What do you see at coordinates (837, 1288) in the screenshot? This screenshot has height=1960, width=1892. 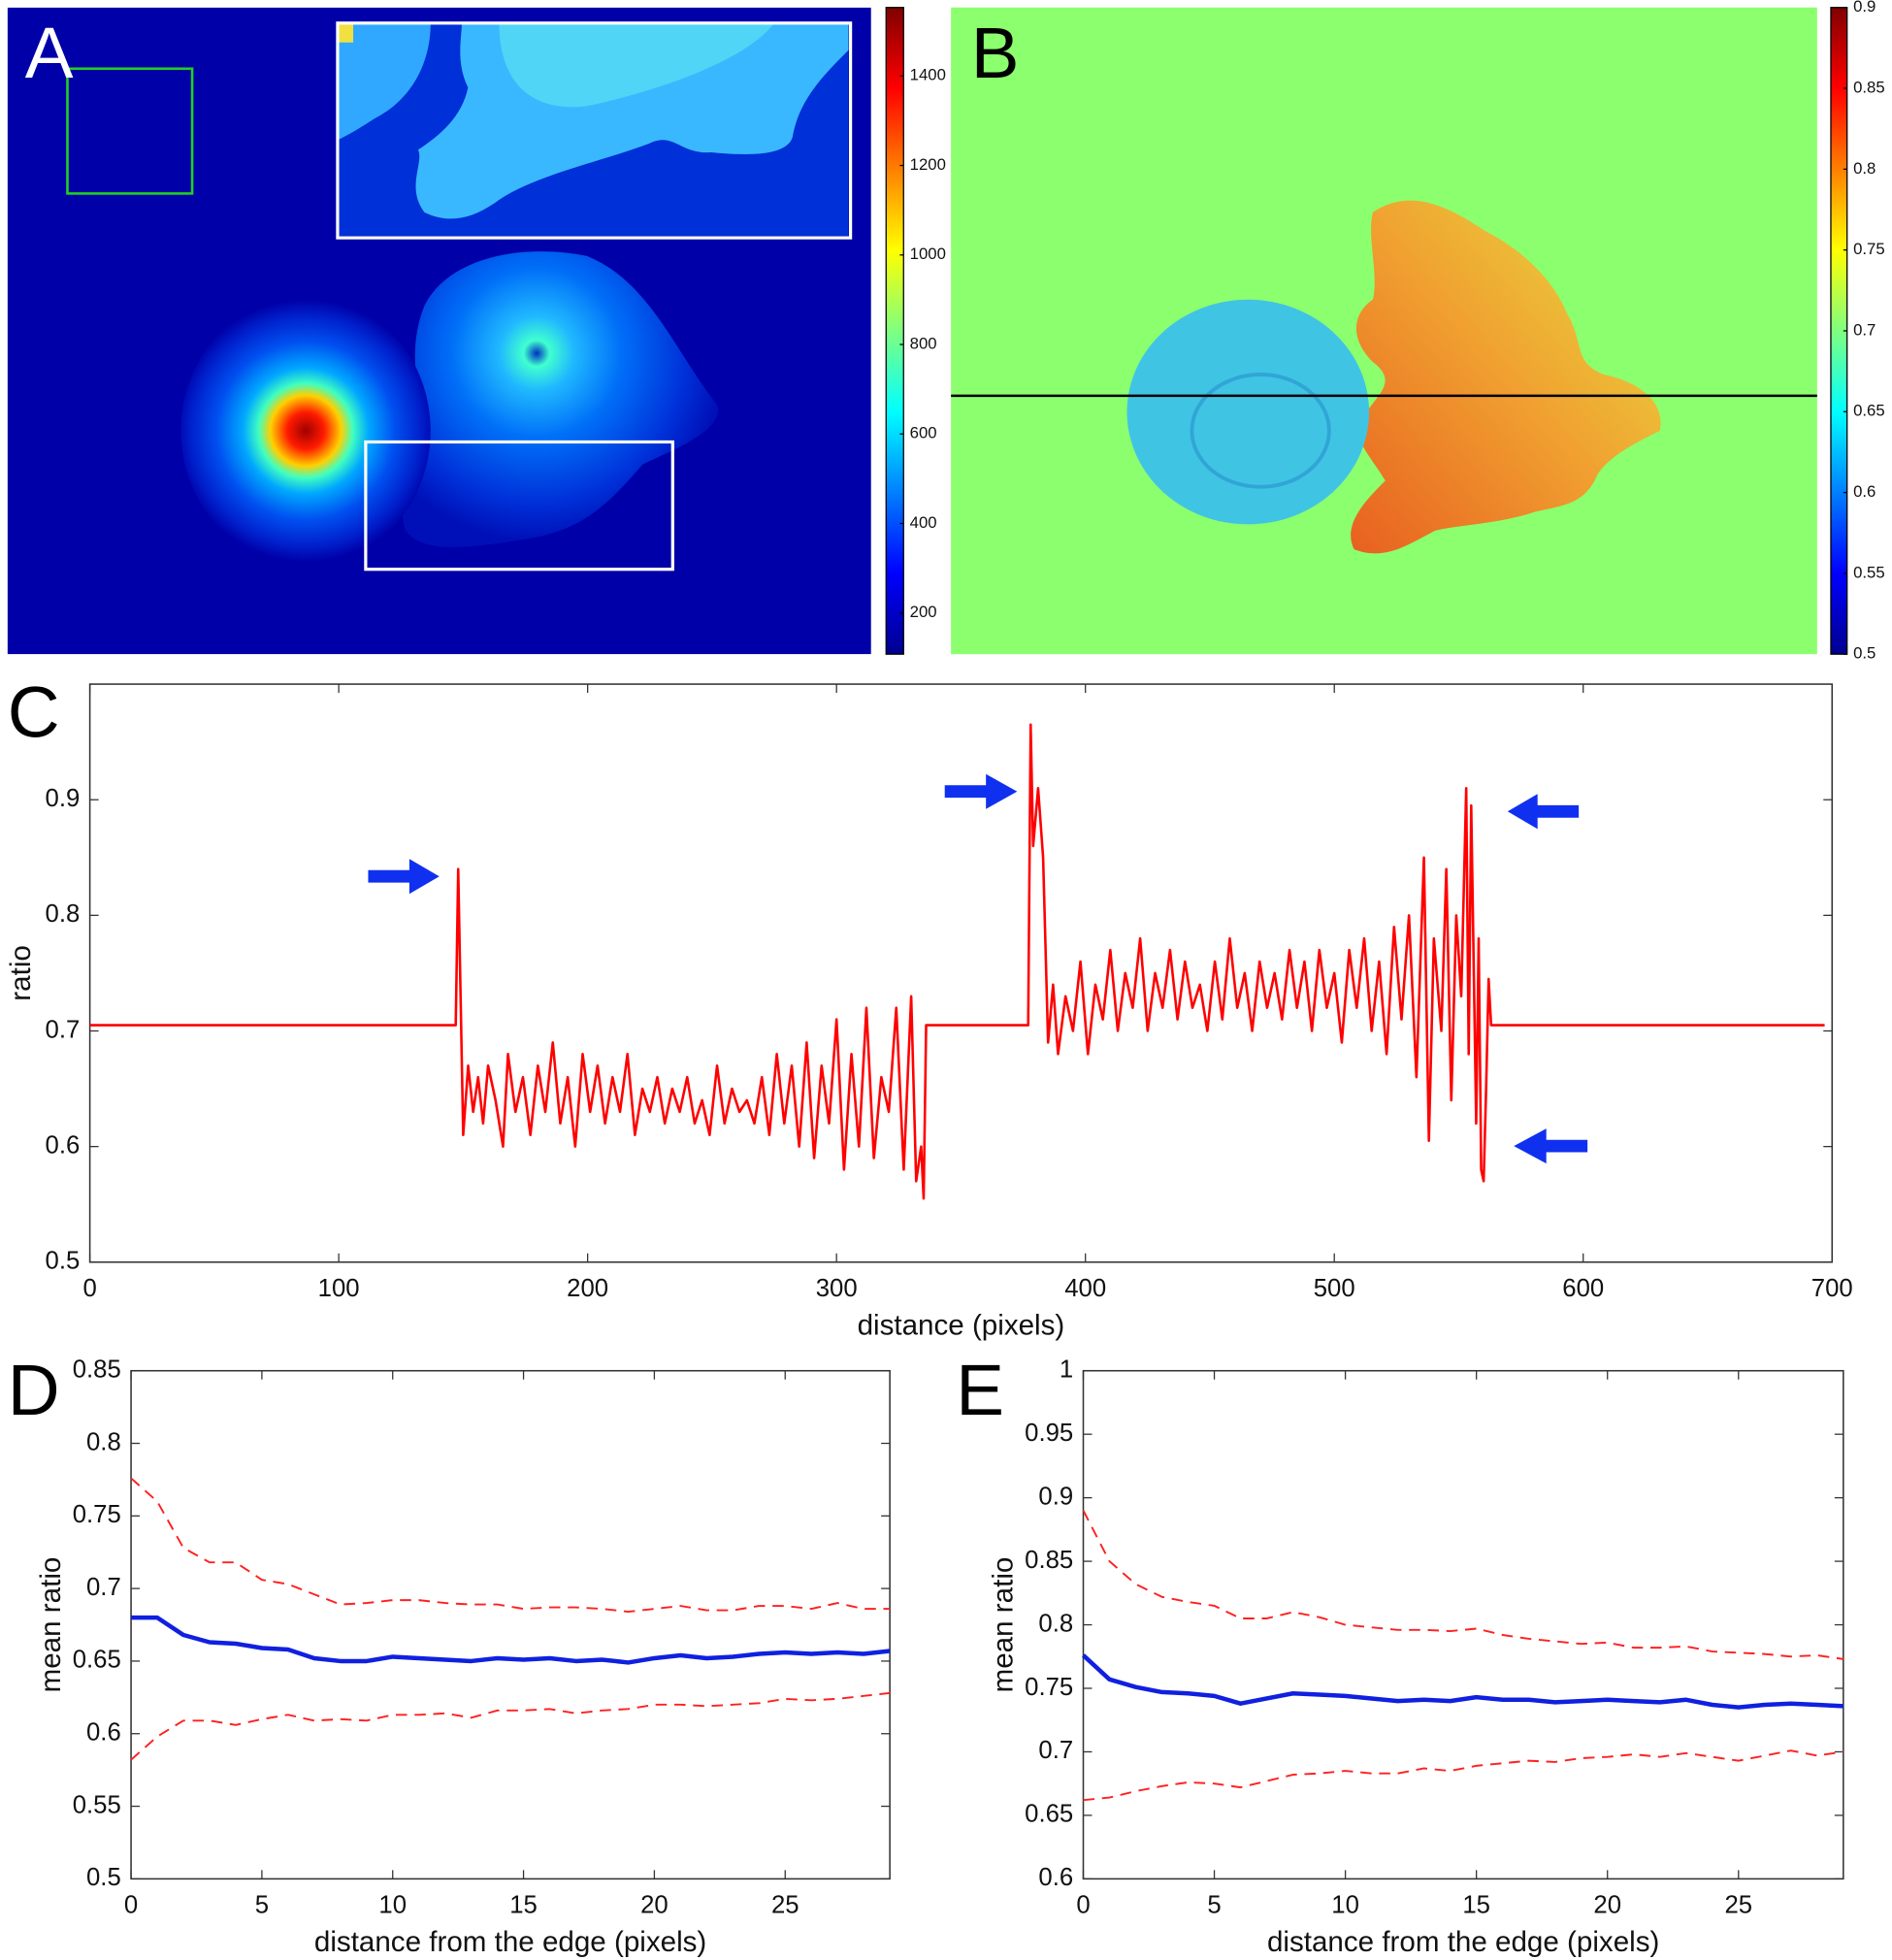 I see `x-tick-label: 300` at bounding box center [837, 1288].